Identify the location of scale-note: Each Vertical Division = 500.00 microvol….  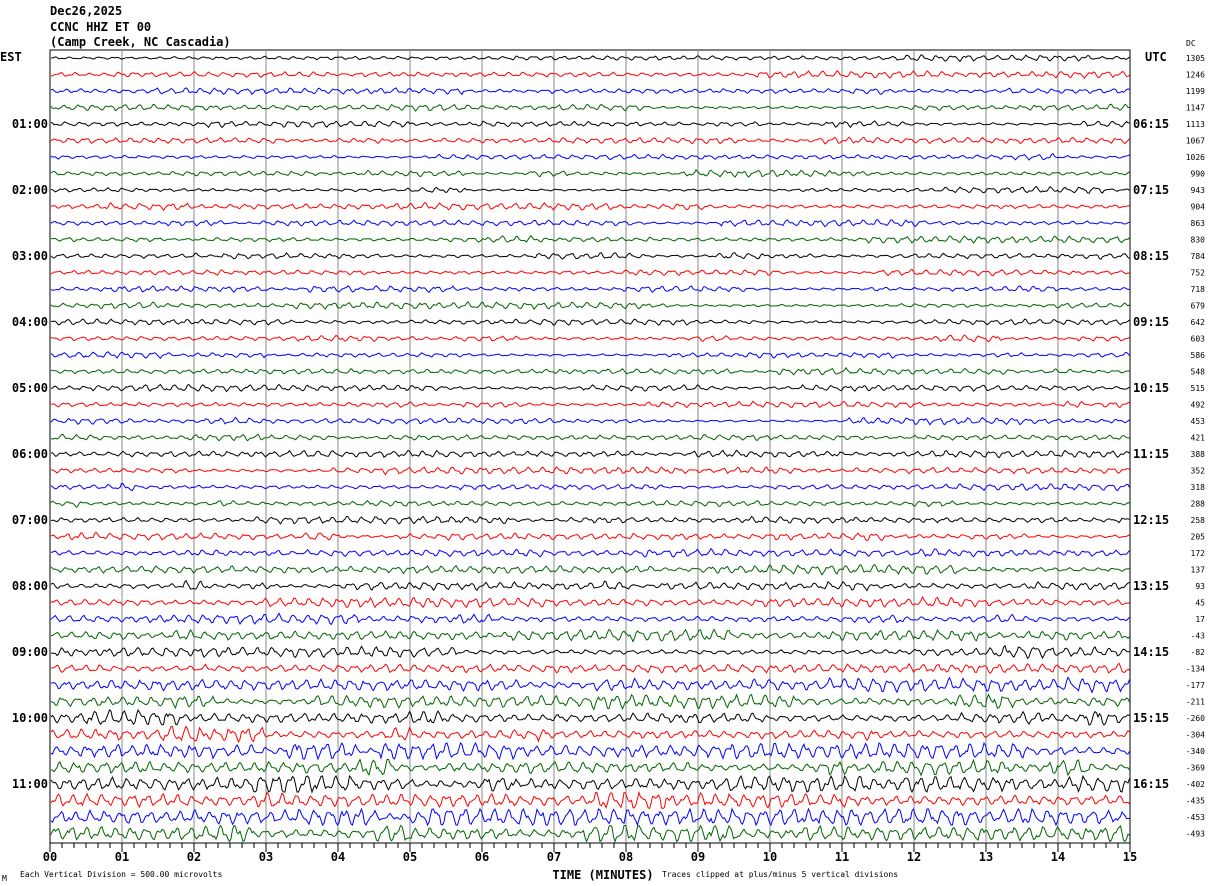
(121, 874).